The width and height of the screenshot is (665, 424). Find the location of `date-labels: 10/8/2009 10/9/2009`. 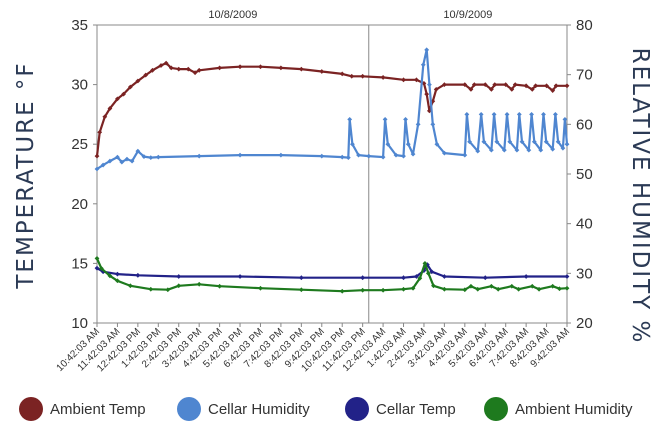

date-labels: 10/8/2009 10/9/2009 is located at coordinates (350, 15).